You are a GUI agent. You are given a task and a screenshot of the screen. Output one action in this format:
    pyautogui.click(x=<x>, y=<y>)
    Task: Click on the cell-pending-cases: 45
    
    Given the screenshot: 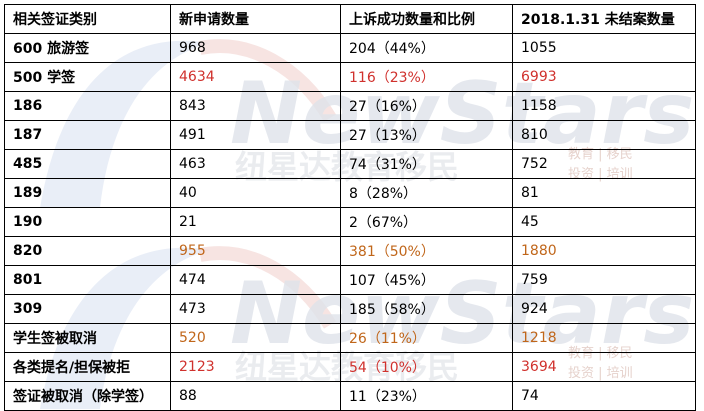 What is the action you would take?
    pyautogui.click(x=604, y=222)
    